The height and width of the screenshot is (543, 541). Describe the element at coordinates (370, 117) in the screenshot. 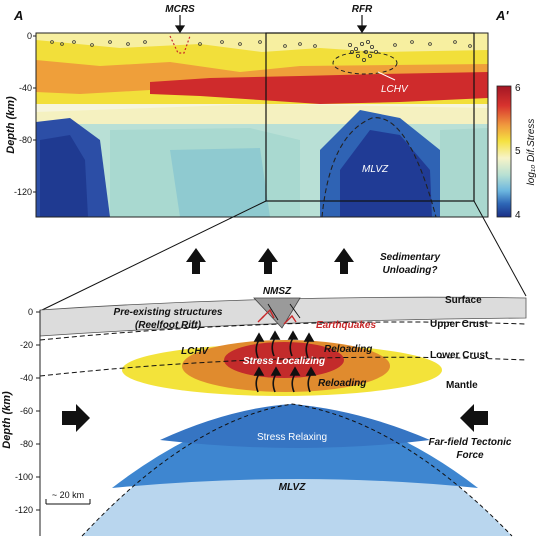

I see `zoom-box` at that location.